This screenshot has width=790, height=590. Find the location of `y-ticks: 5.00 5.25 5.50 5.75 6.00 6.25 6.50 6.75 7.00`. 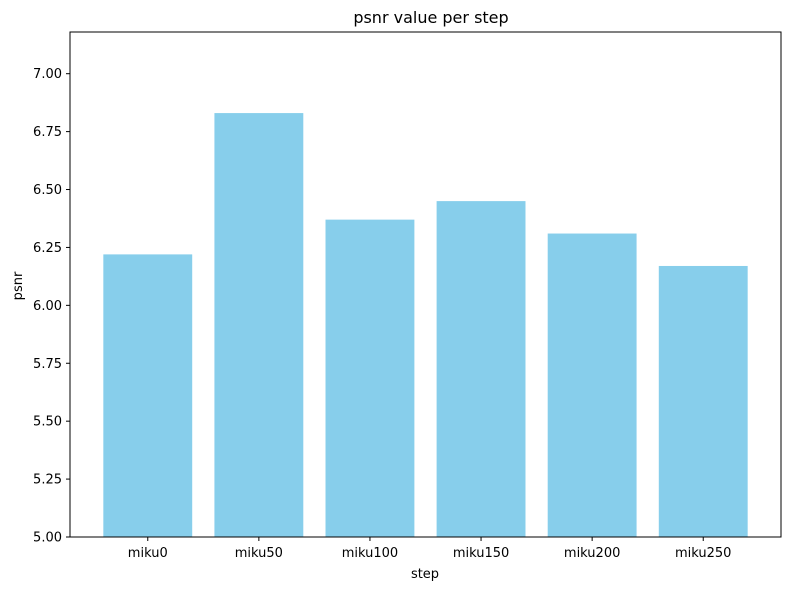

y-ticks: 5.00 5.25 5.50 5.75 6.00 6.25 6.50 6.75 7.00 is located at coordinates (51, 306).